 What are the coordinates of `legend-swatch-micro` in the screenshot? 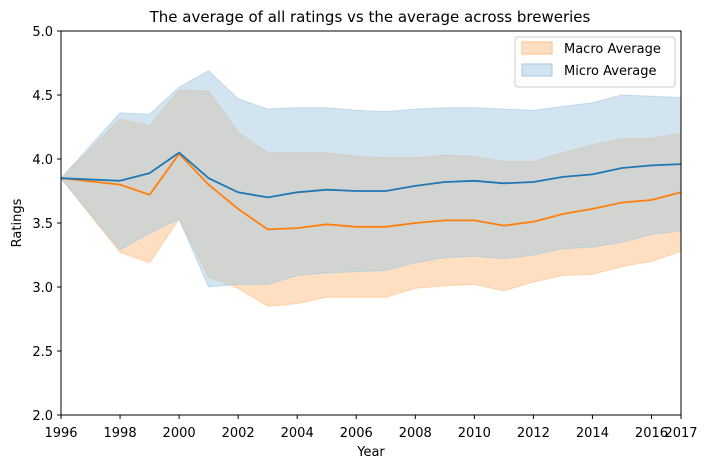 It's located at (537, 70).